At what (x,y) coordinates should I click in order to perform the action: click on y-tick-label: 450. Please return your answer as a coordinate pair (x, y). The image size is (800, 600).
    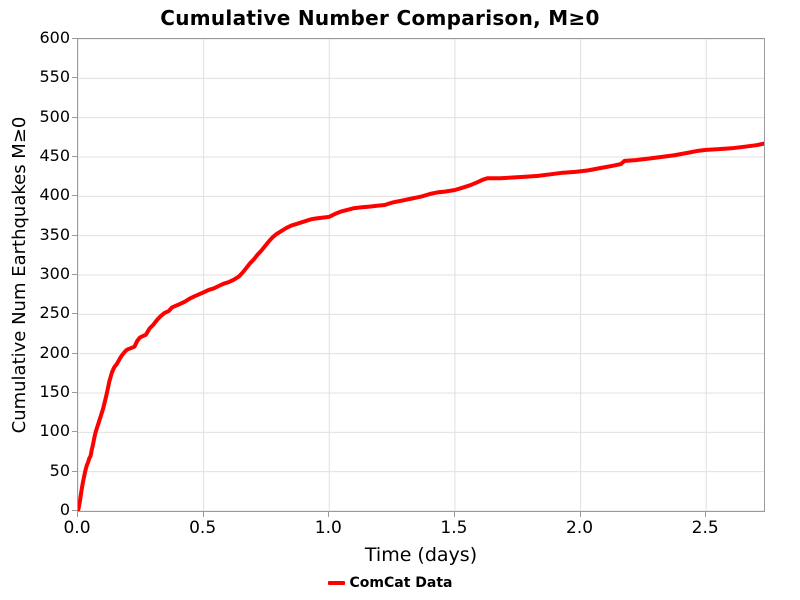
    Looking at the image, I should click on (54, 155).